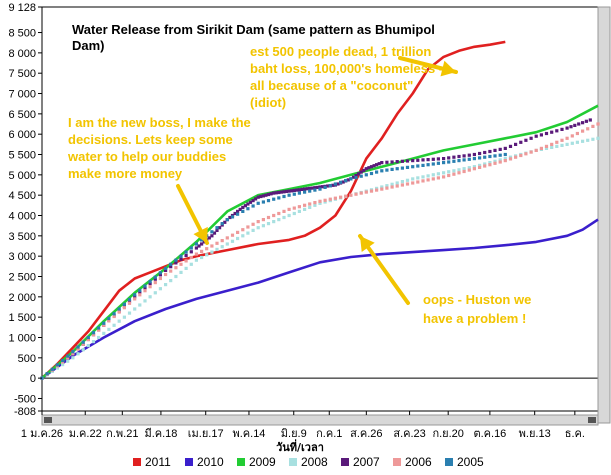 The height and width of the screenshot is (475, 611). I want to click on arrow-to-surge, so click(384, 269).